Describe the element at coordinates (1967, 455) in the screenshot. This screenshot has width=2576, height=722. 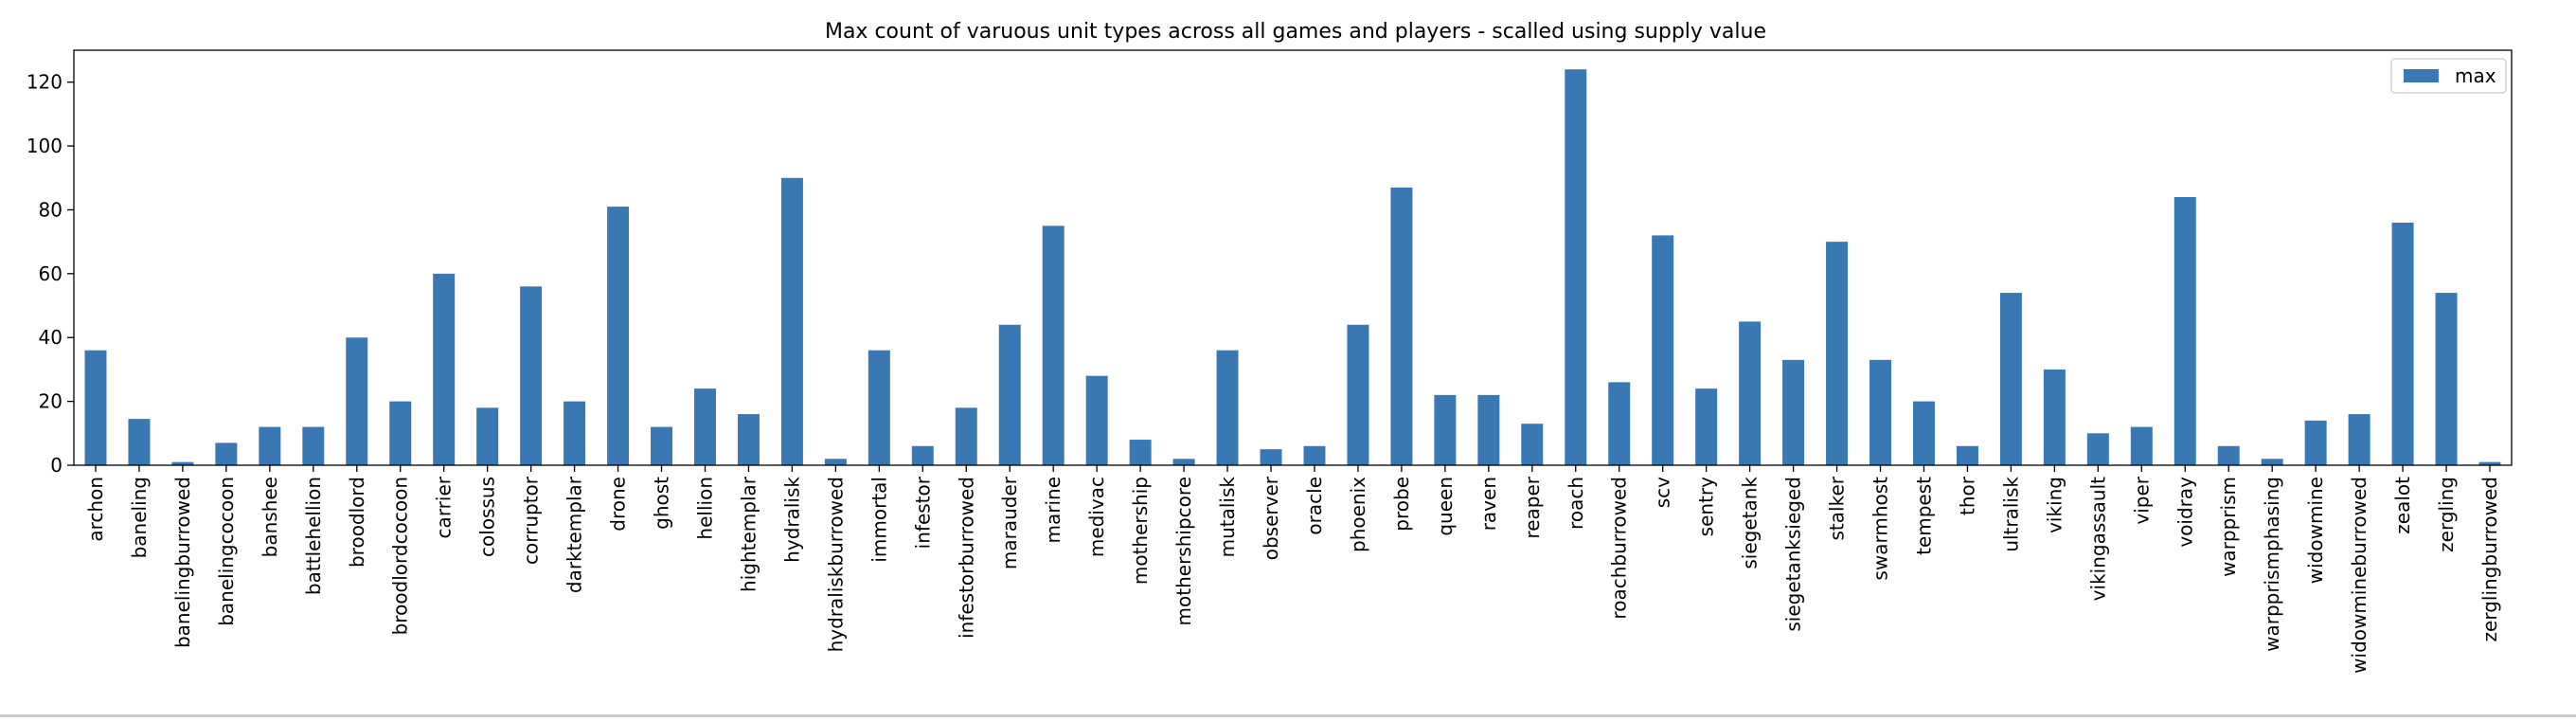
I see `bar-thor` at that location.